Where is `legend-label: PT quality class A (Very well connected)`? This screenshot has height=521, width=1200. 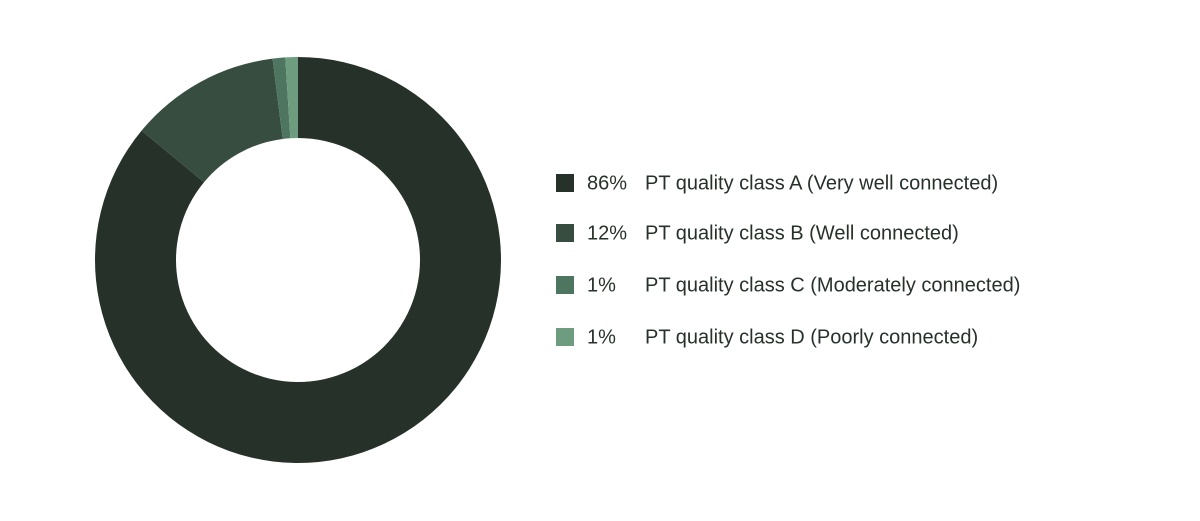 legend-label: PT quality class A (Very well connected) is located at coordinates (821, 183).